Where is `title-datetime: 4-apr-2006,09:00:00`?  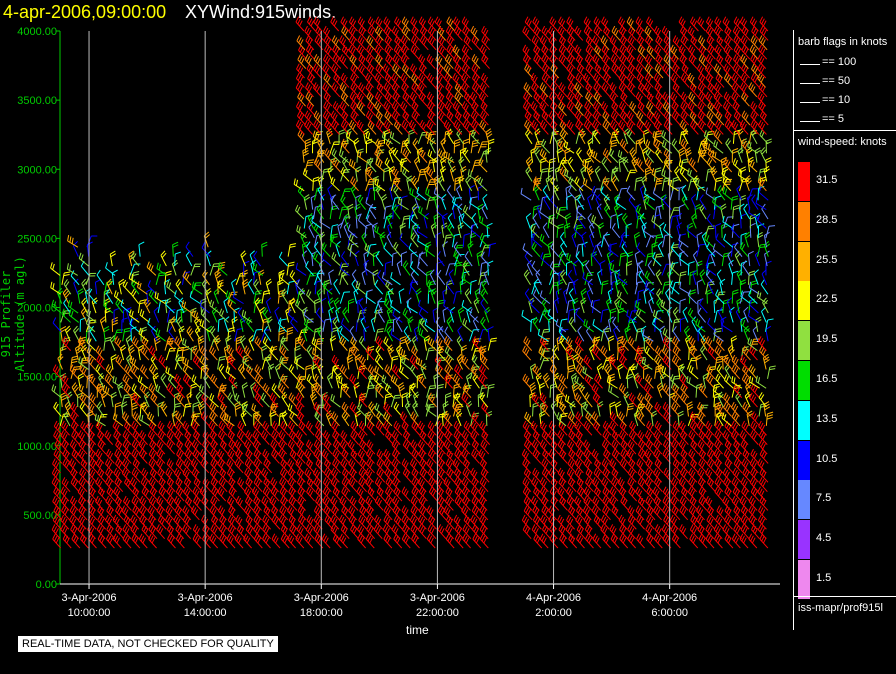
title-datetime: 4-apr-2006,09:00:00 is located at coordinates (85, 12).